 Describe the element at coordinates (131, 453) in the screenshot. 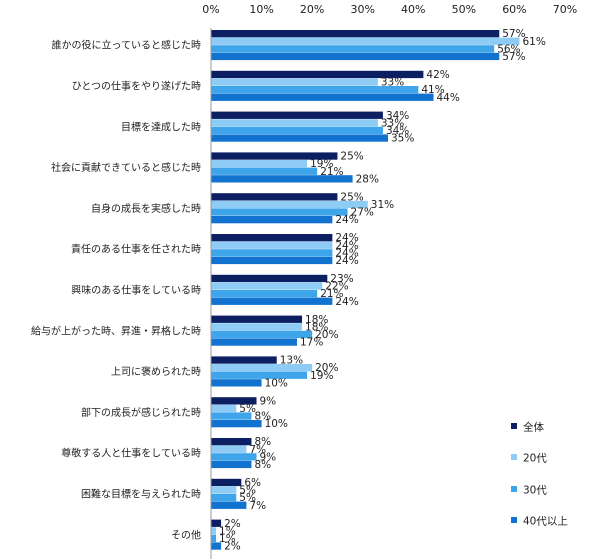

I see `category-label: 尊敬する人と仕事をしている時` at that location.